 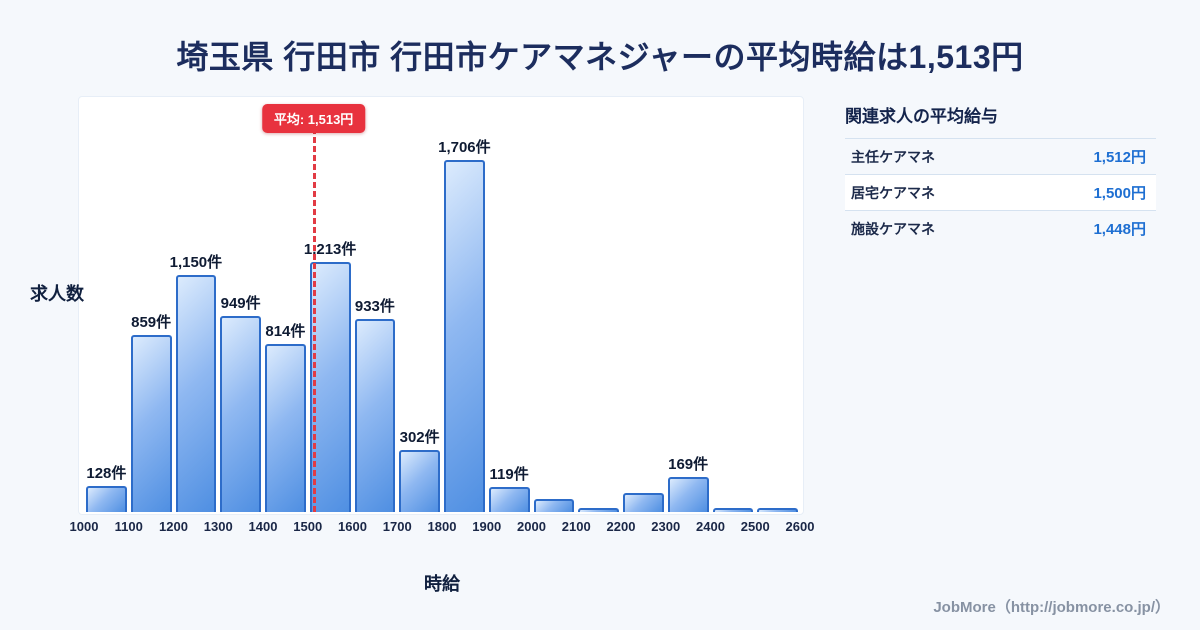 I want to click on bar-value-label: 169件, so click(x=688, y=465).